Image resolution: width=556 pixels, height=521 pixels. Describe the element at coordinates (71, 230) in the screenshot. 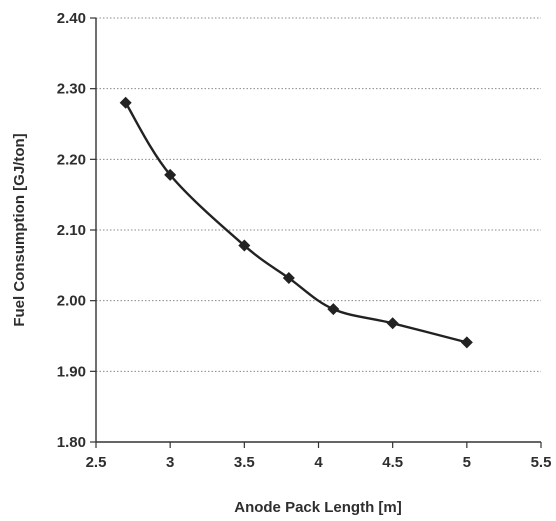

I see `y-tick-label: 2.10` at that location.